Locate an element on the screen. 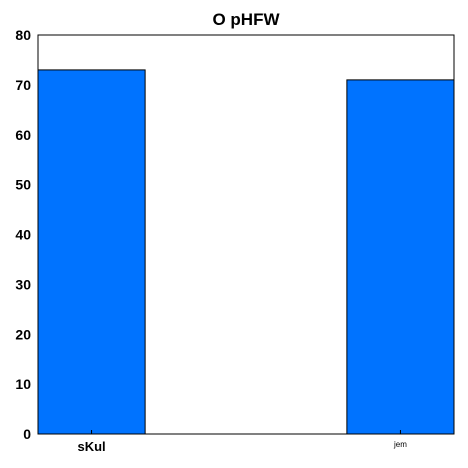 This screenshot has width=468, height=468. x-tick-label: sKul is located at coordinates (91, 446).